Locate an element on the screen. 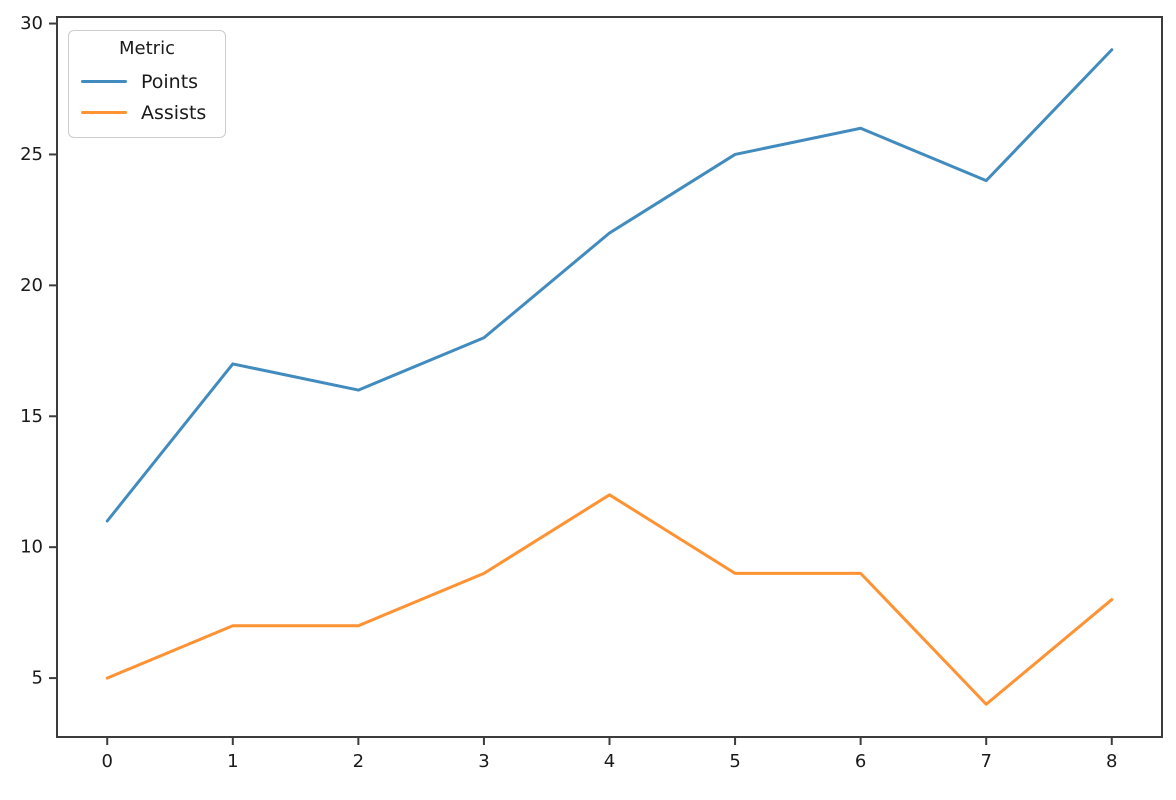 The width and height of the screenshot is (1176, 800). x-tick-label-7: 7 is located at coordinates (985, 761).